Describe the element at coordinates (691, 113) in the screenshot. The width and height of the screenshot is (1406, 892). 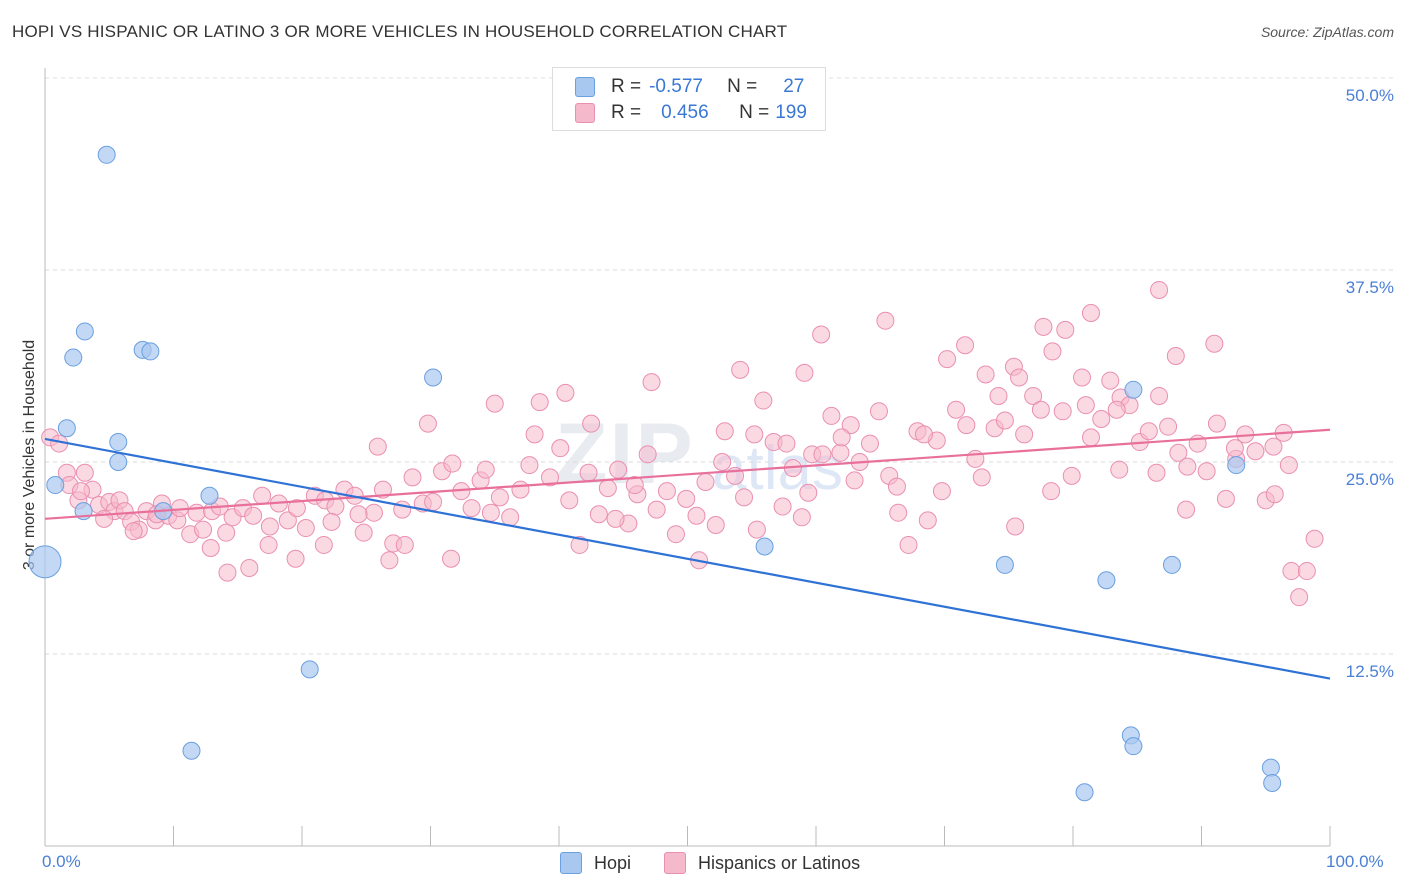
I see `legend-row-hispanic: R = 0.456 N = 199` at that location.